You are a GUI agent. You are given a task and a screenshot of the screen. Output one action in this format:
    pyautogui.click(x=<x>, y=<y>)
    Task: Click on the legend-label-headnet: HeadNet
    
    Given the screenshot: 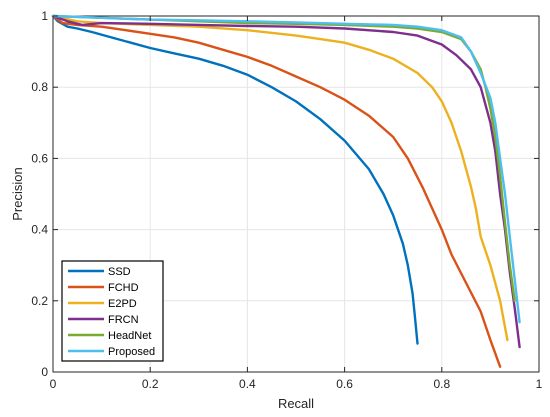 What is the action you would take?
    pyautogui.click(x=129, y=336)
    